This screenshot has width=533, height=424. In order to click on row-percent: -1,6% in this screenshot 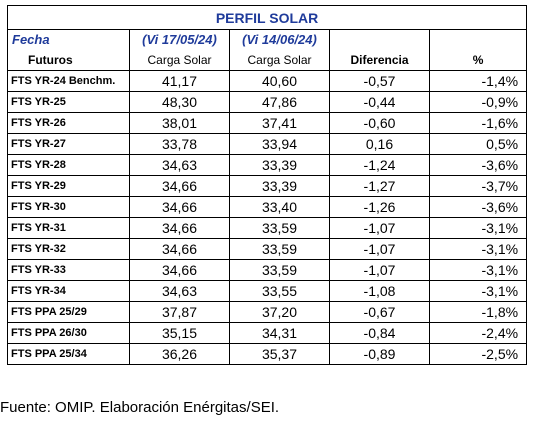, I will do `click(478, 122)`.